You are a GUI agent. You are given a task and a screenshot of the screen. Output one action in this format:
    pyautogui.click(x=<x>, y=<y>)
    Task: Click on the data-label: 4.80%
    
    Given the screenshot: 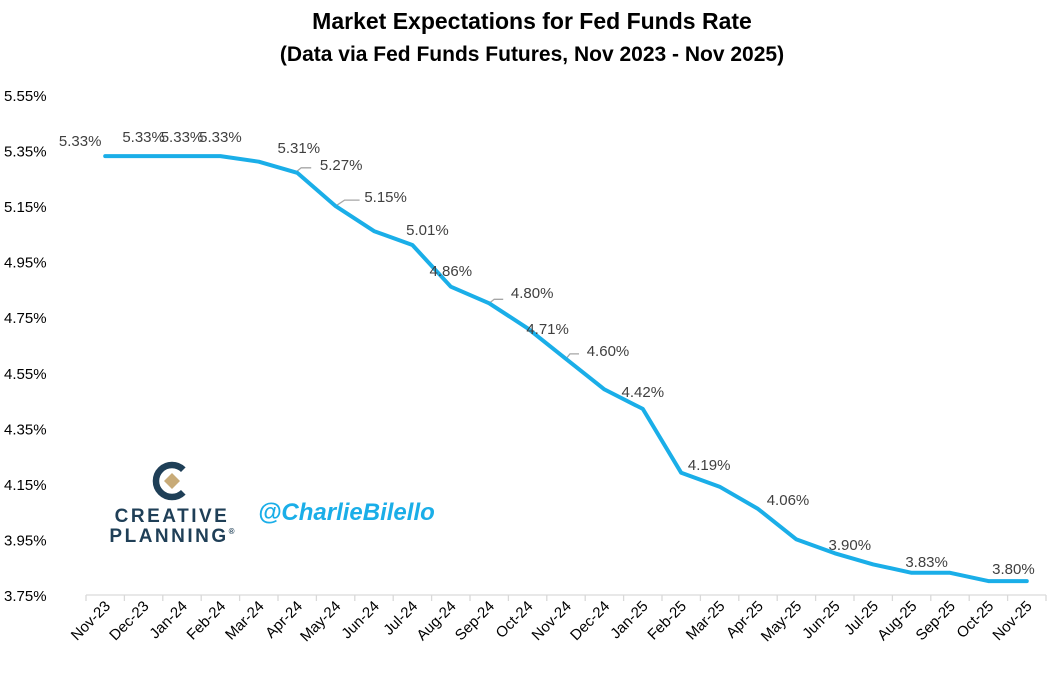 What is the action you would take?
    pyautogui.click(x=532, y=293)
    